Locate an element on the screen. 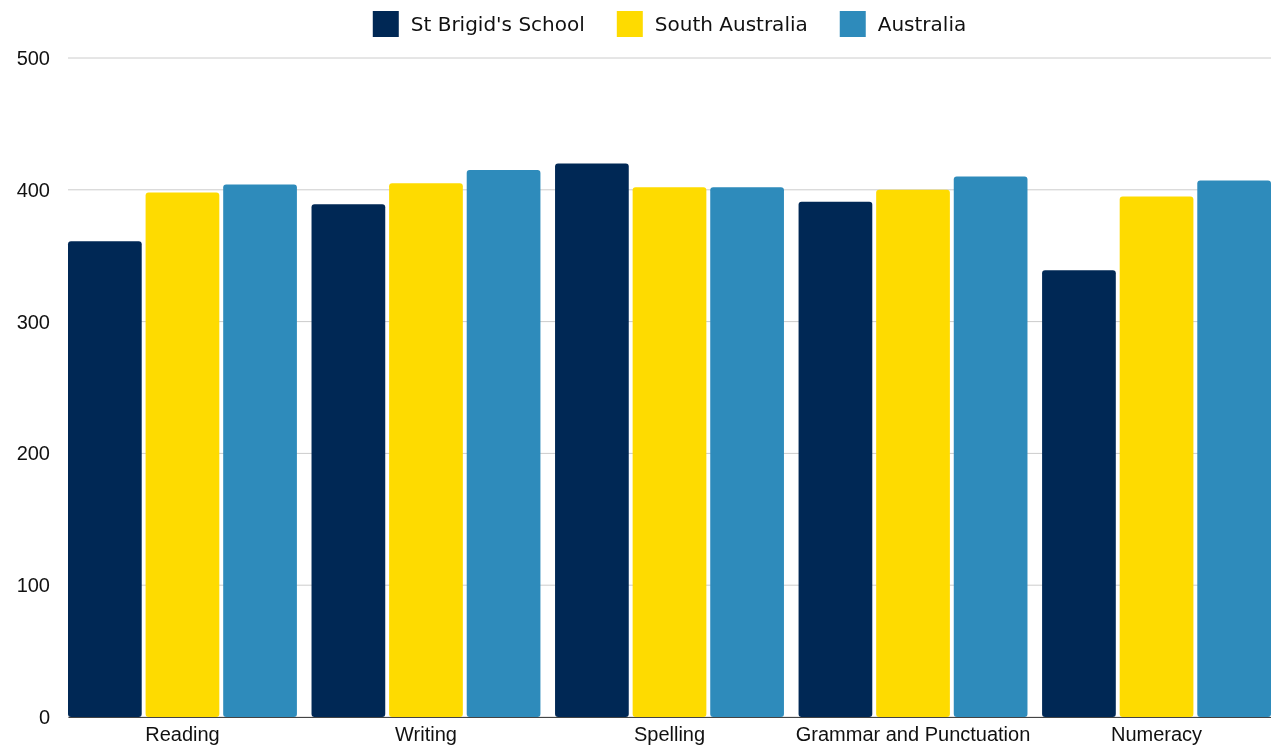 This screenshot has width=1271, height=755. legend-label: Australia is located at coordinates (922, 24).